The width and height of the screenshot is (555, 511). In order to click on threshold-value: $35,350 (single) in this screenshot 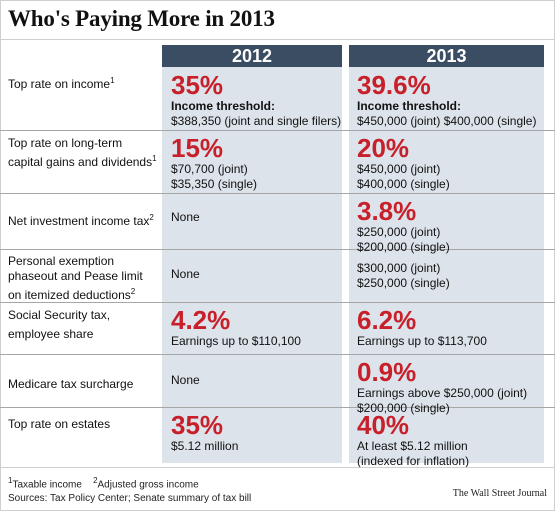, I will do `click(214, 184)`.